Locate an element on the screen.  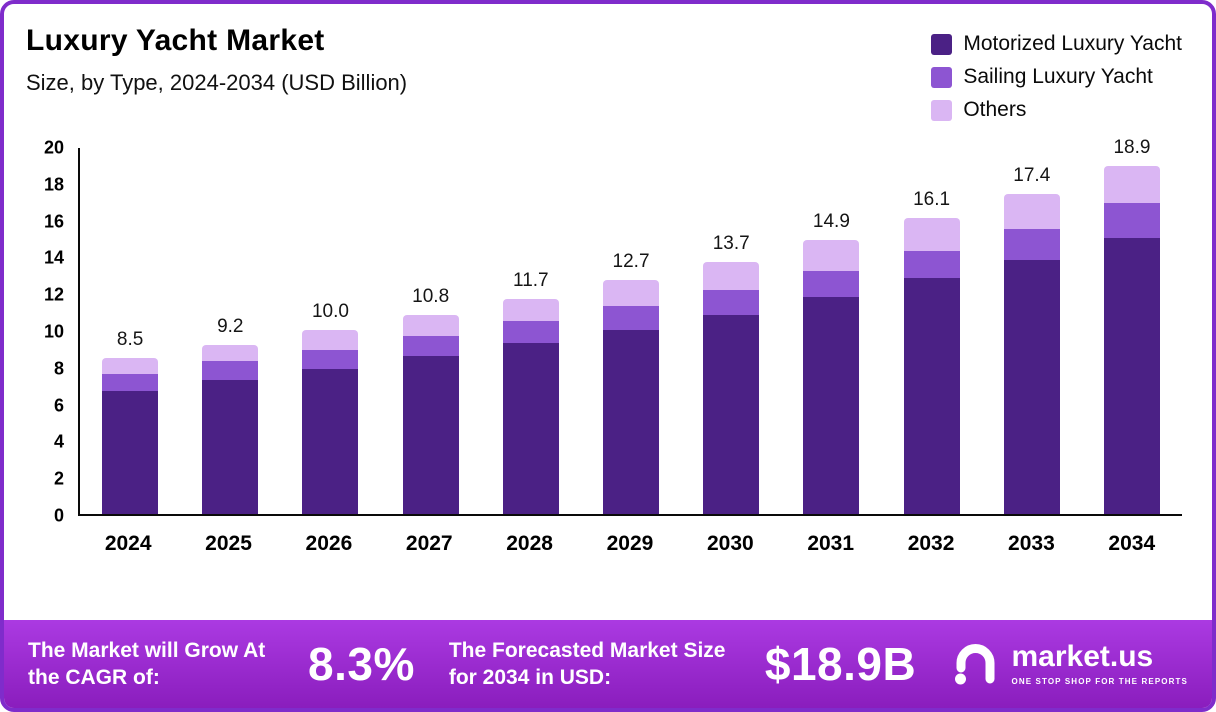
marketus-logo-icon is located at coordinates (975, 664).